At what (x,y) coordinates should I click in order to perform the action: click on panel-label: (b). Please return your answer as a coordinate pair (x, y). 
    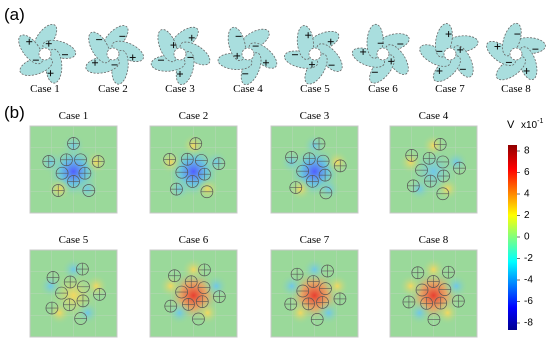
    Looking at the image, I should click on (14, 112).